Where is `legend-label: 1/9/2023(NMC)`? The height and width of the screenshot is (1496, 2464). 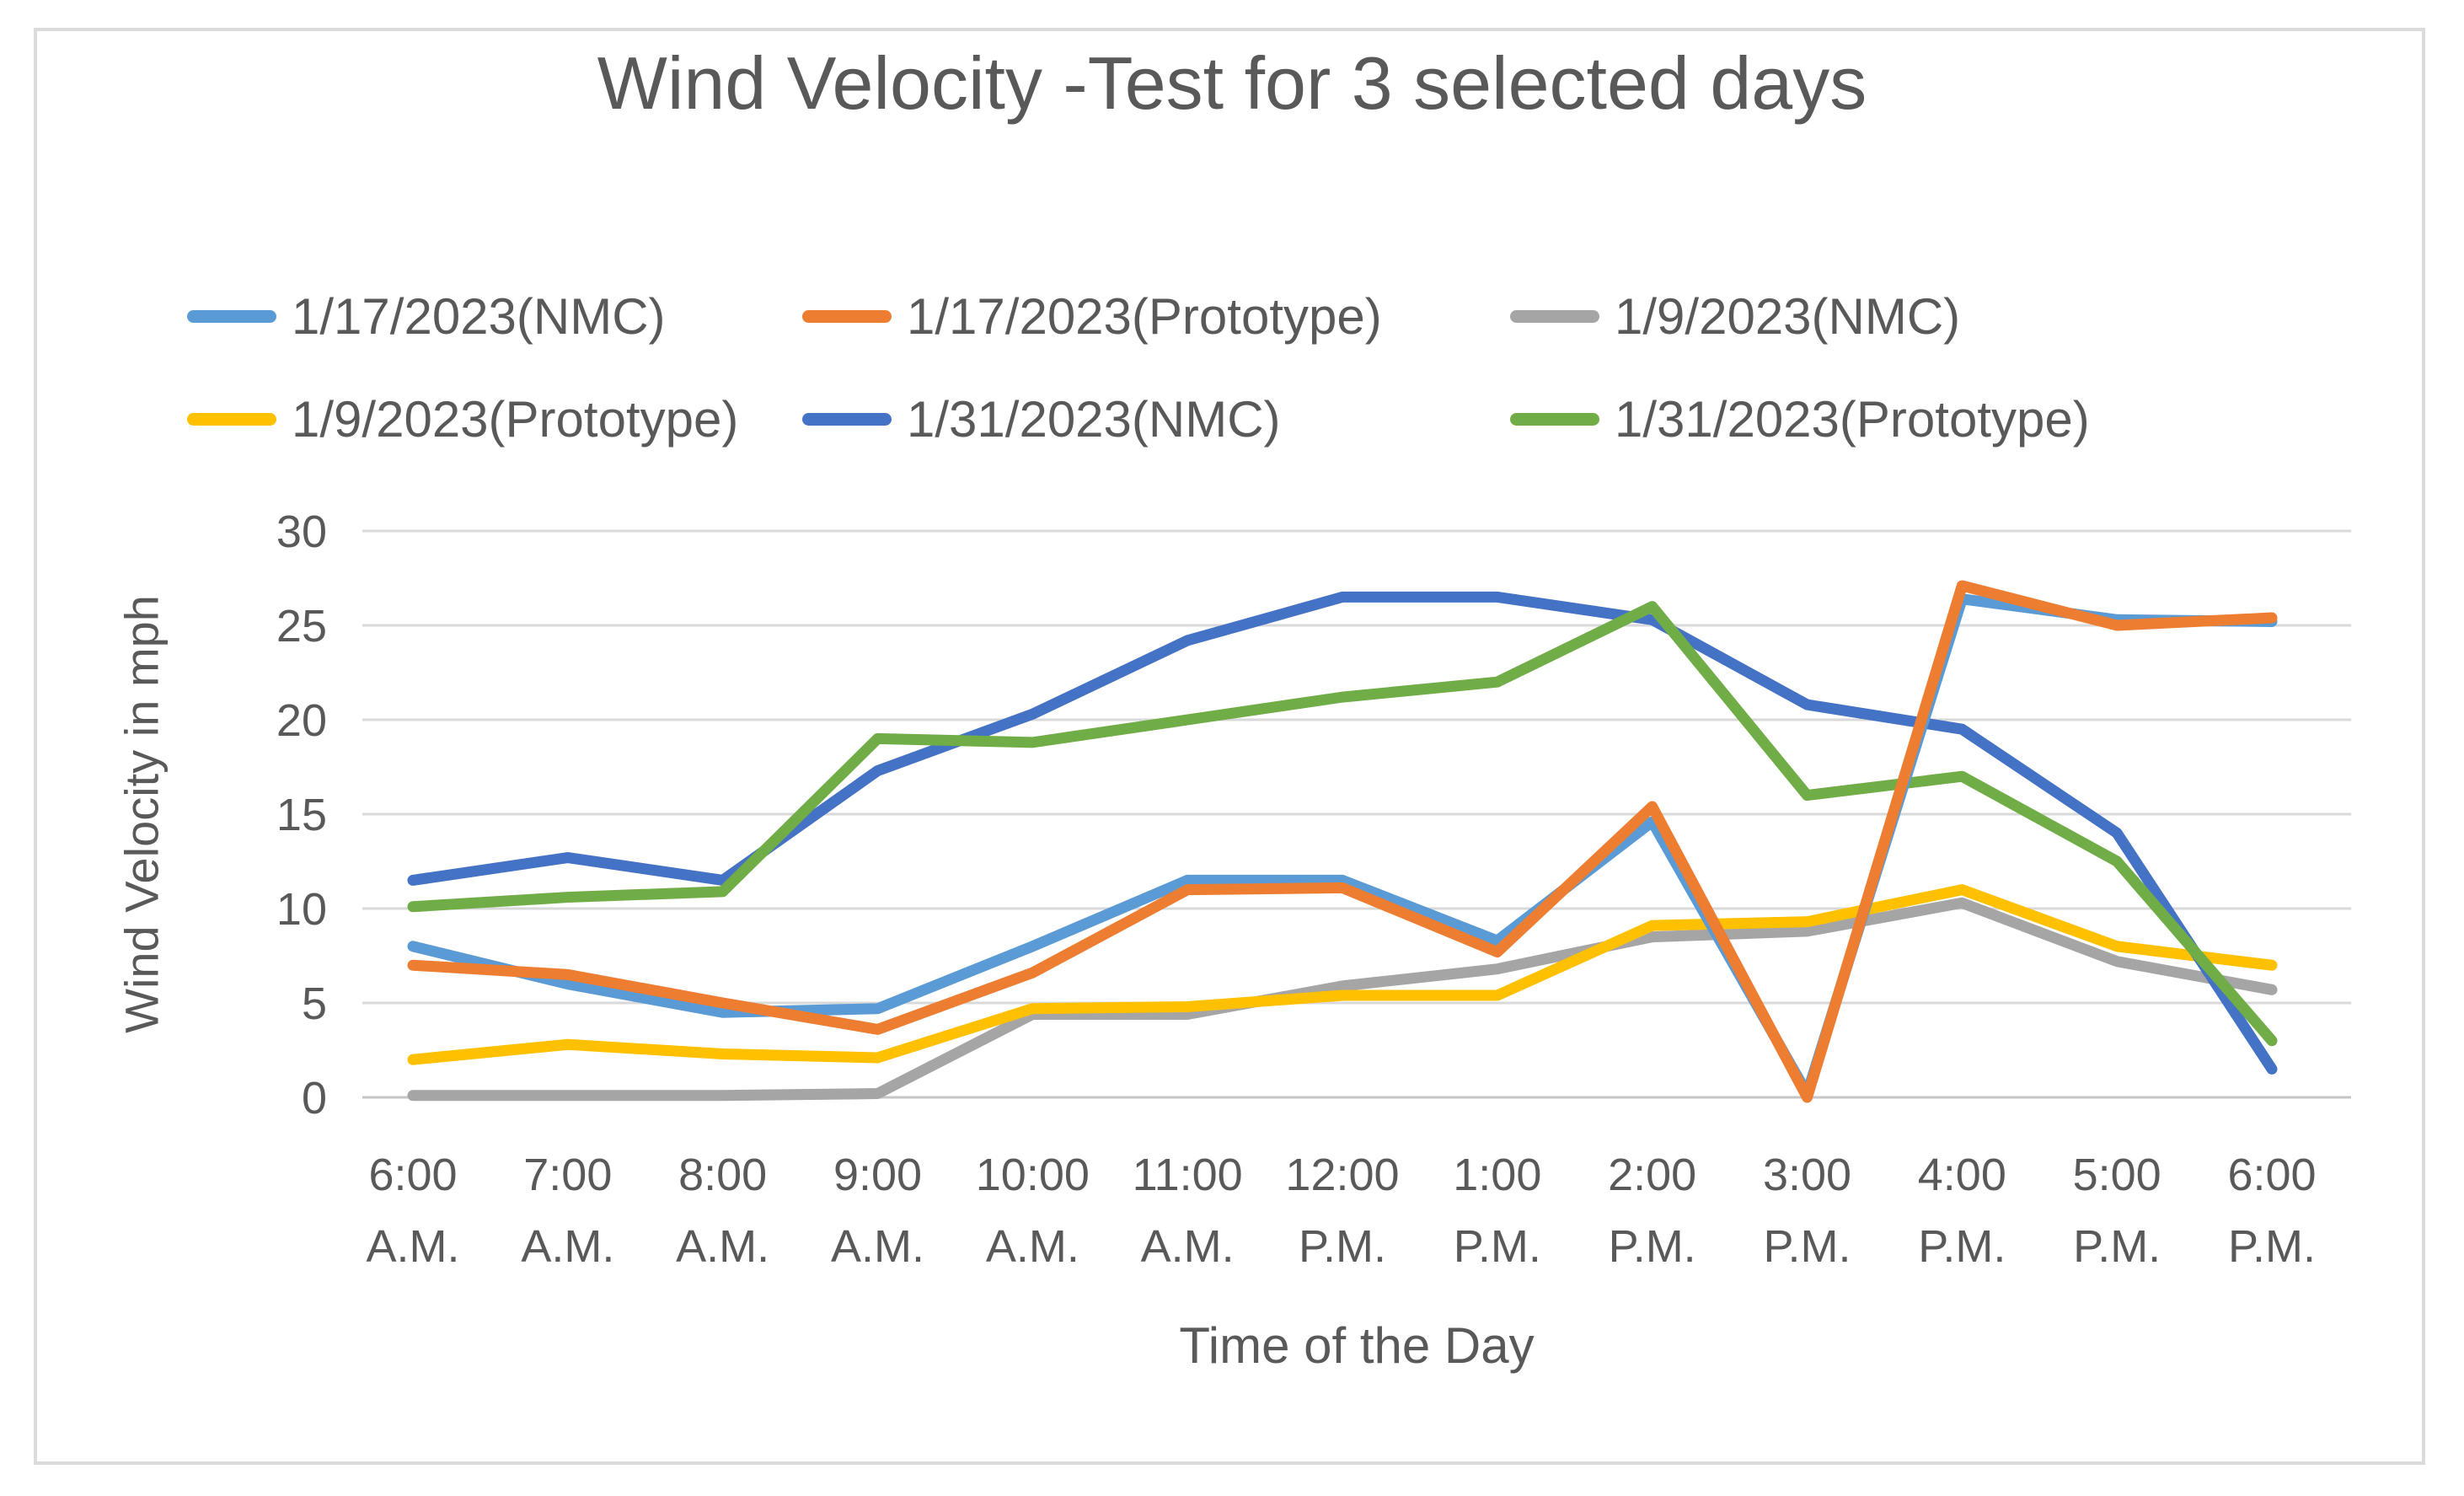
legend-label: 1/9/2023(NMC) is located at coordinates (1788, 316).